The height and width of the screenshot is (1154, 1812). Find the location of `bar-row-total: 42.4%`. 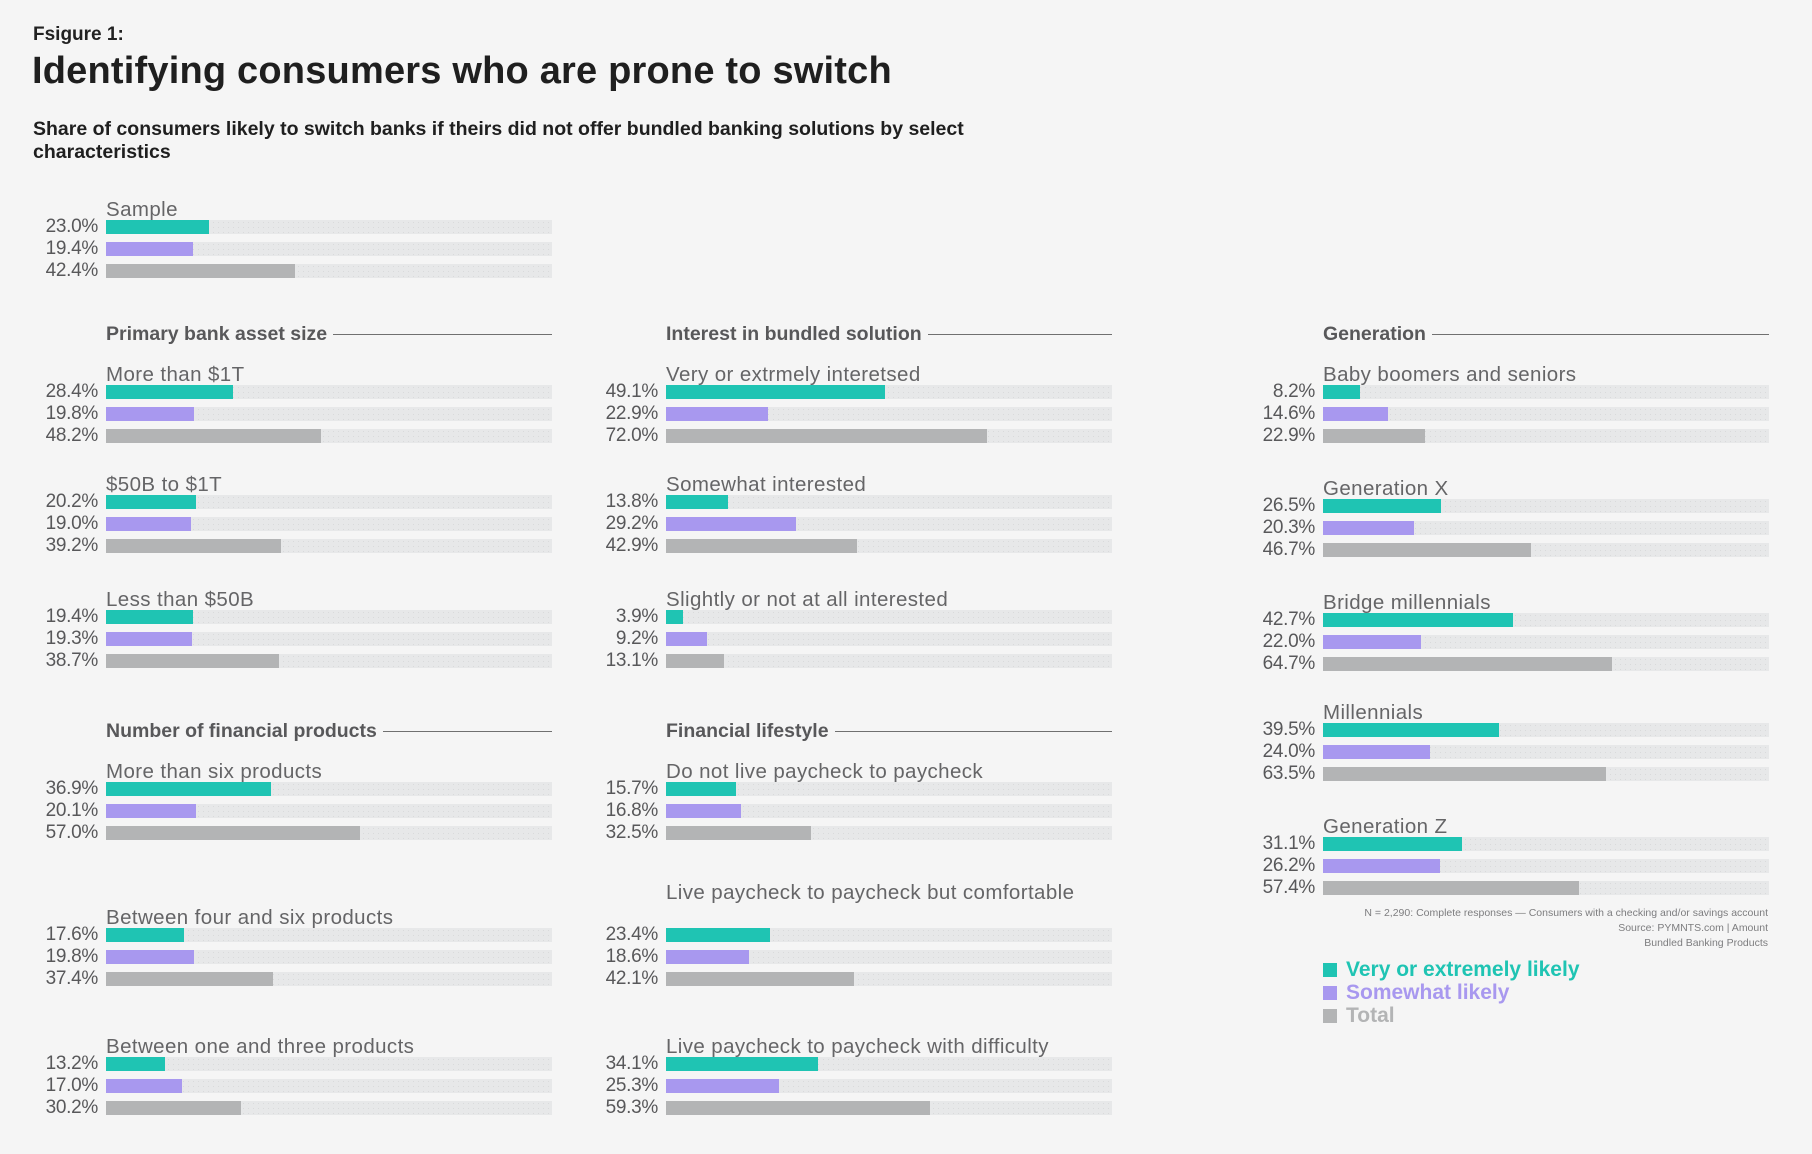

bar-row-total: 42.4% is located at coordinates (299, 270).